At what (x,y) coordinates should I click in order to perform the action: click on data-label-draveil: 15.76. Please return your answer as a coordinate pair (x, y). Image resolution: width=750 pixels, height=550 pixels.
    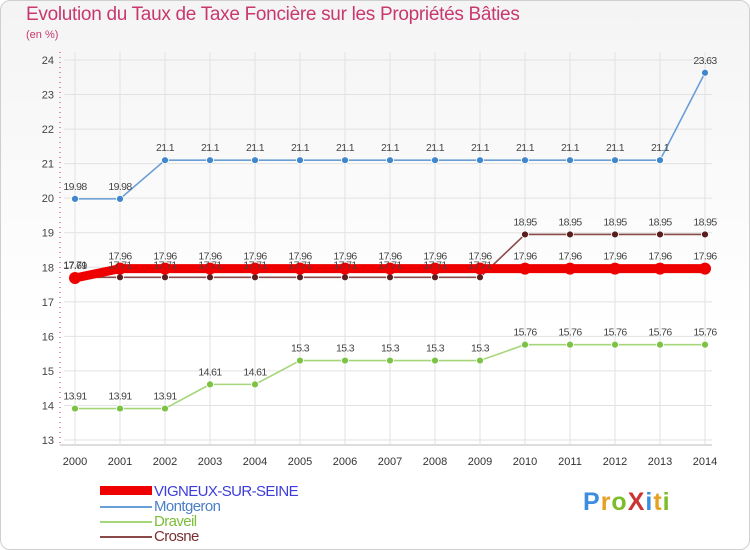
    Looking at the image, I should click on (570, 333).